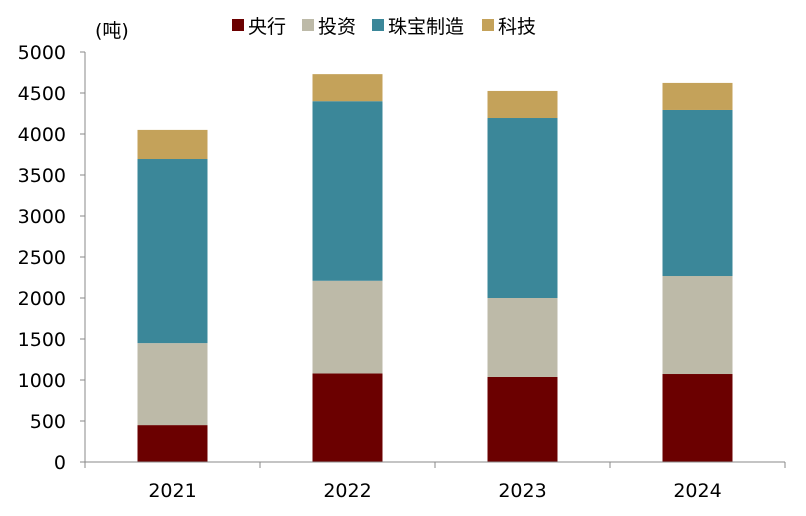 The height and width of the screenshot is (516, 806). Describe the element at coordinates (42, 340) in the screenshot. I see `y-tick-label: 1500` at that location.